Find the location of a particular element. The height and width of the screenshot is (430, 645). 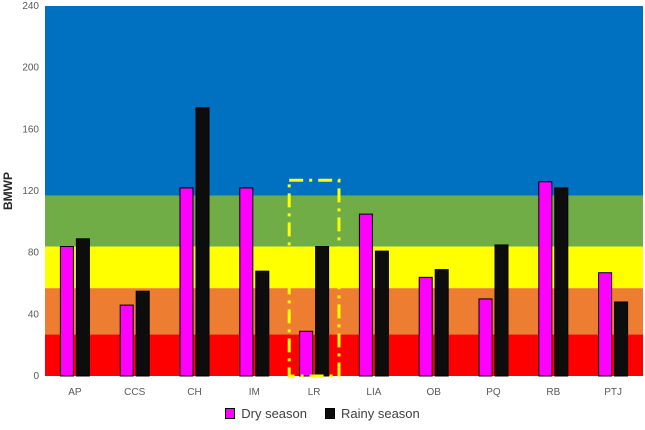

bar-dry-ch is located at coordinates (186, 282).